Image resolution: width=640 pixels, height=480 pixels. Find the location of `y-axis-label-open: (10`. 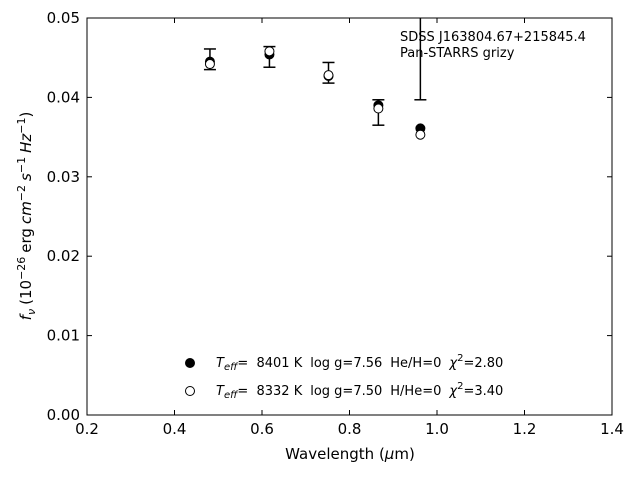

y-axis-label-open: (10 is located at coordinates (26, 292).